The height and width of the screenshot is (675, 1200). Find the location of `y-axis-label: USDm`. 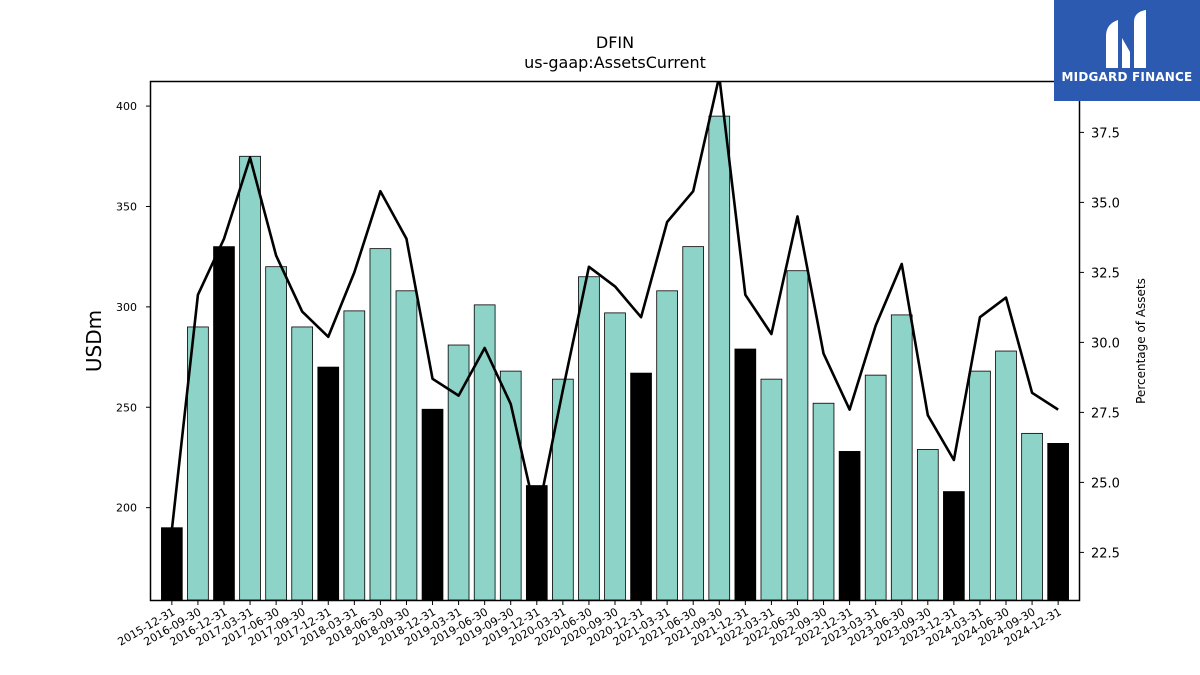

y-axis-label: USDm is located at coordinates (94, 341).